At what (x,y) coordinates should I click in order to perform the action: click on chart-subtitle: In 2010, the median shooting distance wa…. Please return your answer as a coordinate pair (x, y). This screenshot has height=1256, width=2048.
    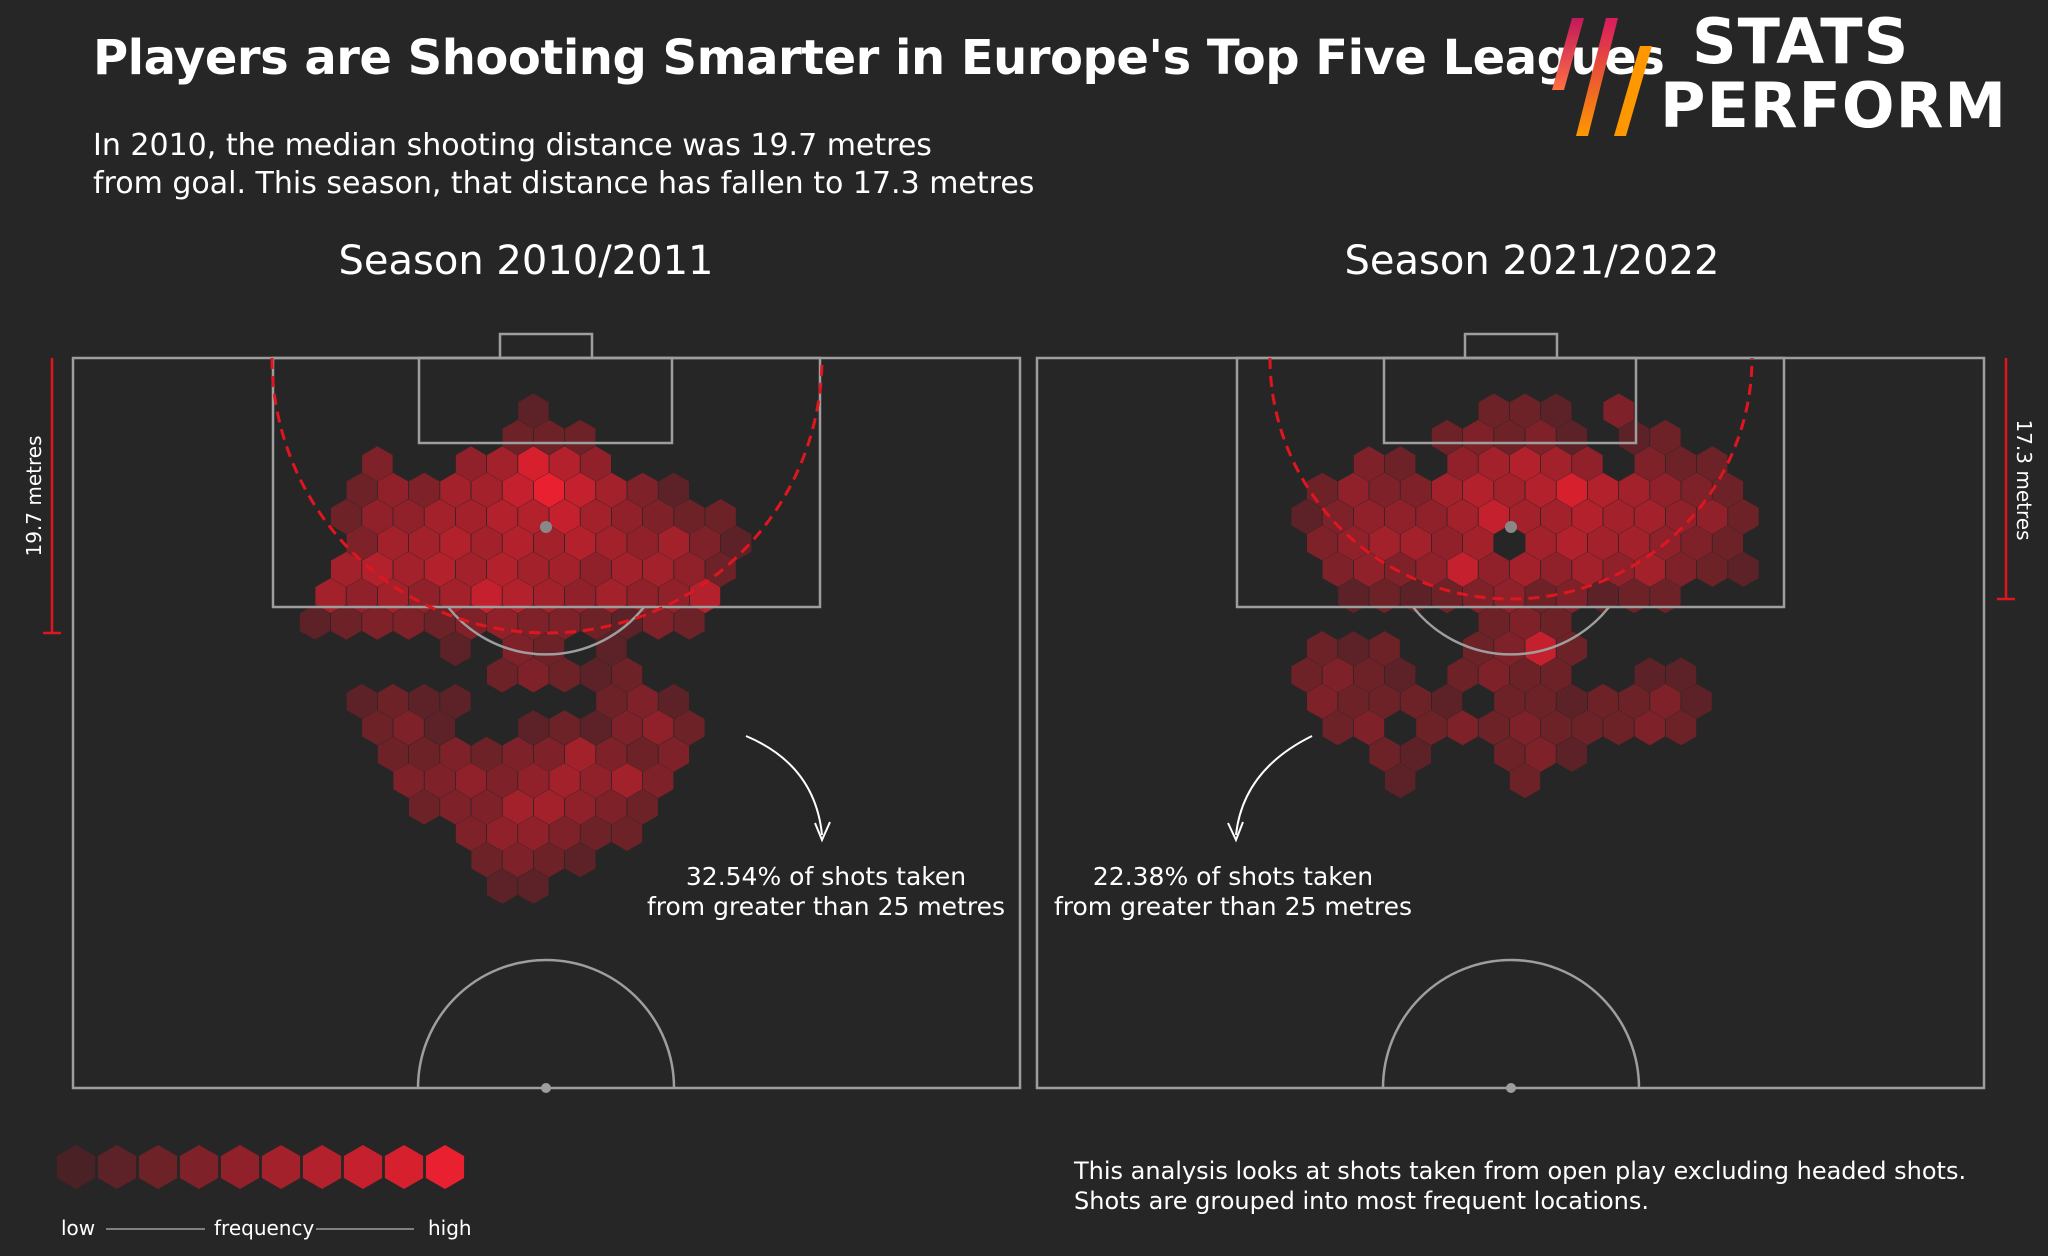
    Looking at the image, I should click on (643, 165).